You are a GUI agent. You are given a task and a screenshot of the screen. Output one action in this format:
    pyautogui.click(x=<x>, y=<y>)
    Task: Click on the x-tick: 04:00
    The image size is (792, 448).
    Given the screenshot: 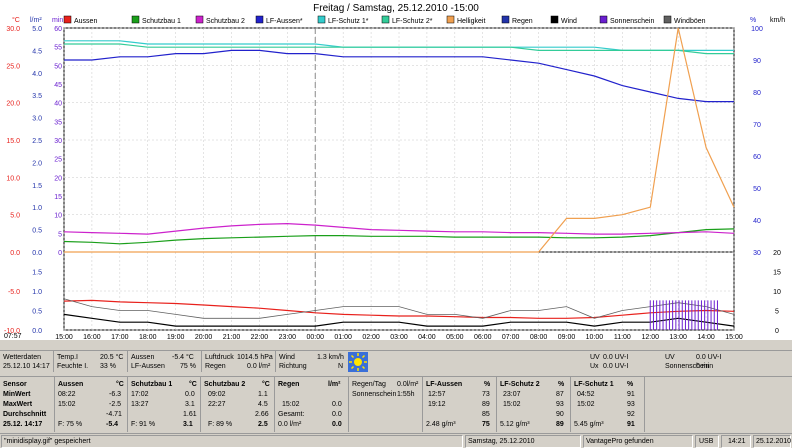 What is the action you would take?
    pyautogui.click(x=427, y=337)
    